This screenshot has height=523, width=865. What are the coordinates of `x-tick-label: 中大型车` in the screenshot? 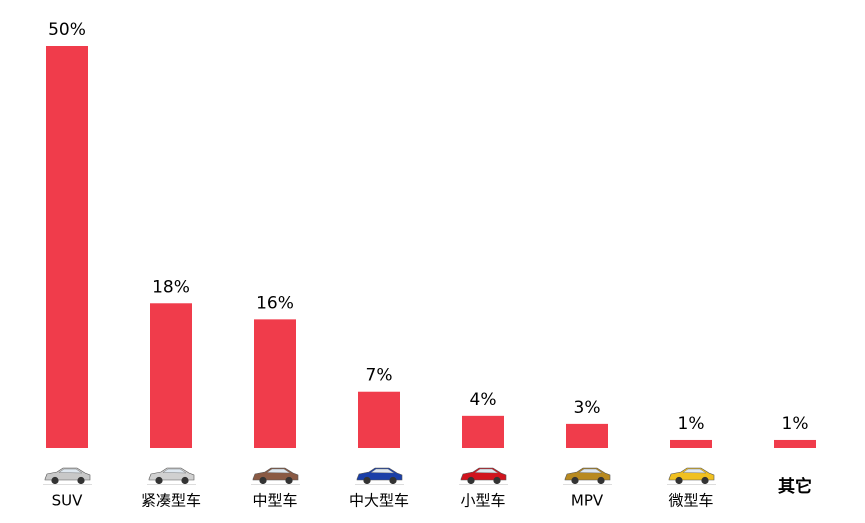 It's located at (379, 501).